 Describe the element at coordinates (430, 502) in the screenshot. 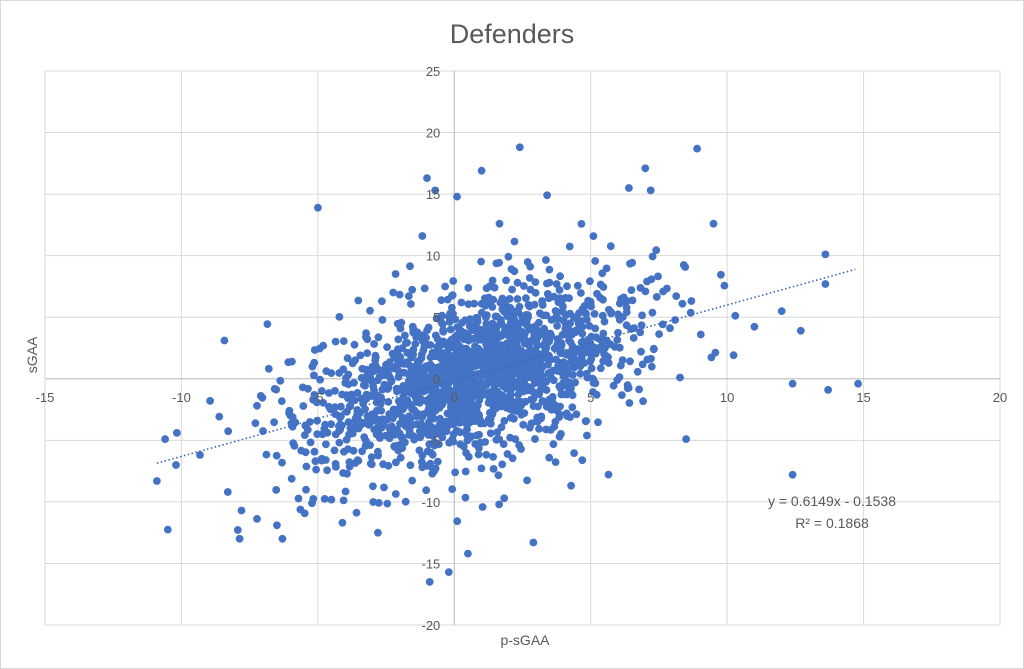

I see `y-tick-label: -10` at that location.